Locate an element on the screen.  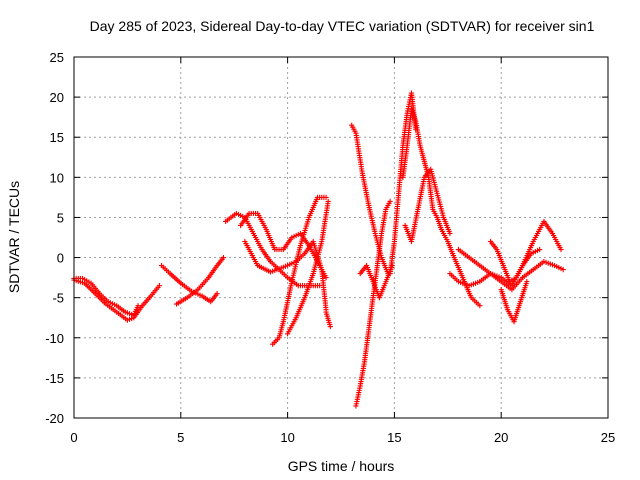
x-tick-label: 20 is located at coordinates (501, 437).